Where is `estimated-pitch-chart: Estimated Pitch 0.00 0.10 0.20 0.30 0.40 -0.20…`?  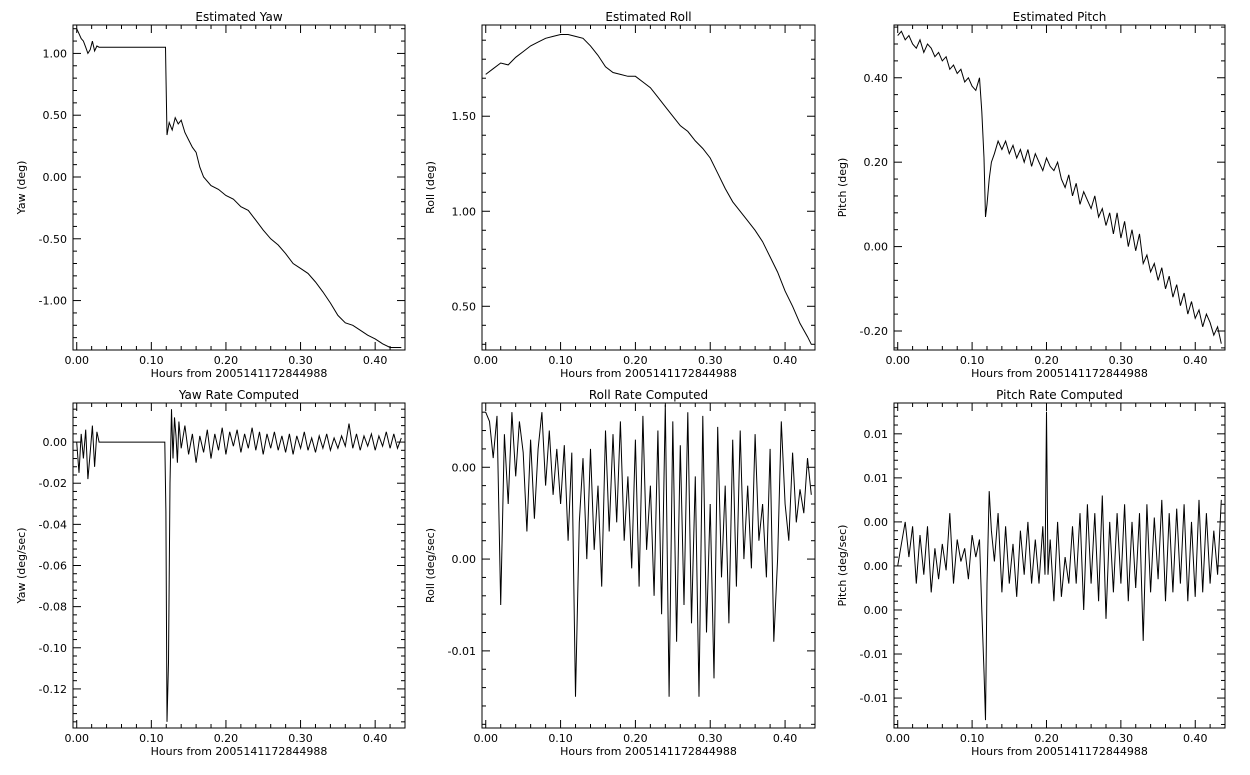
estimated-pitch-chart: Estimated Pitch 0.00 0.10 0.20 0.30 0.40 -0.20… is located at coordinates (1031, 195).